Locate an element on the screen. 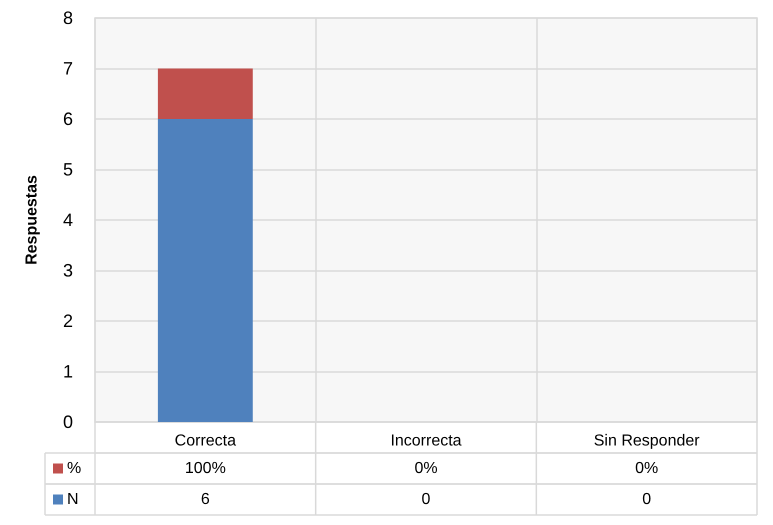  y-tick-label: 0 is located at coordinates (67, 422).